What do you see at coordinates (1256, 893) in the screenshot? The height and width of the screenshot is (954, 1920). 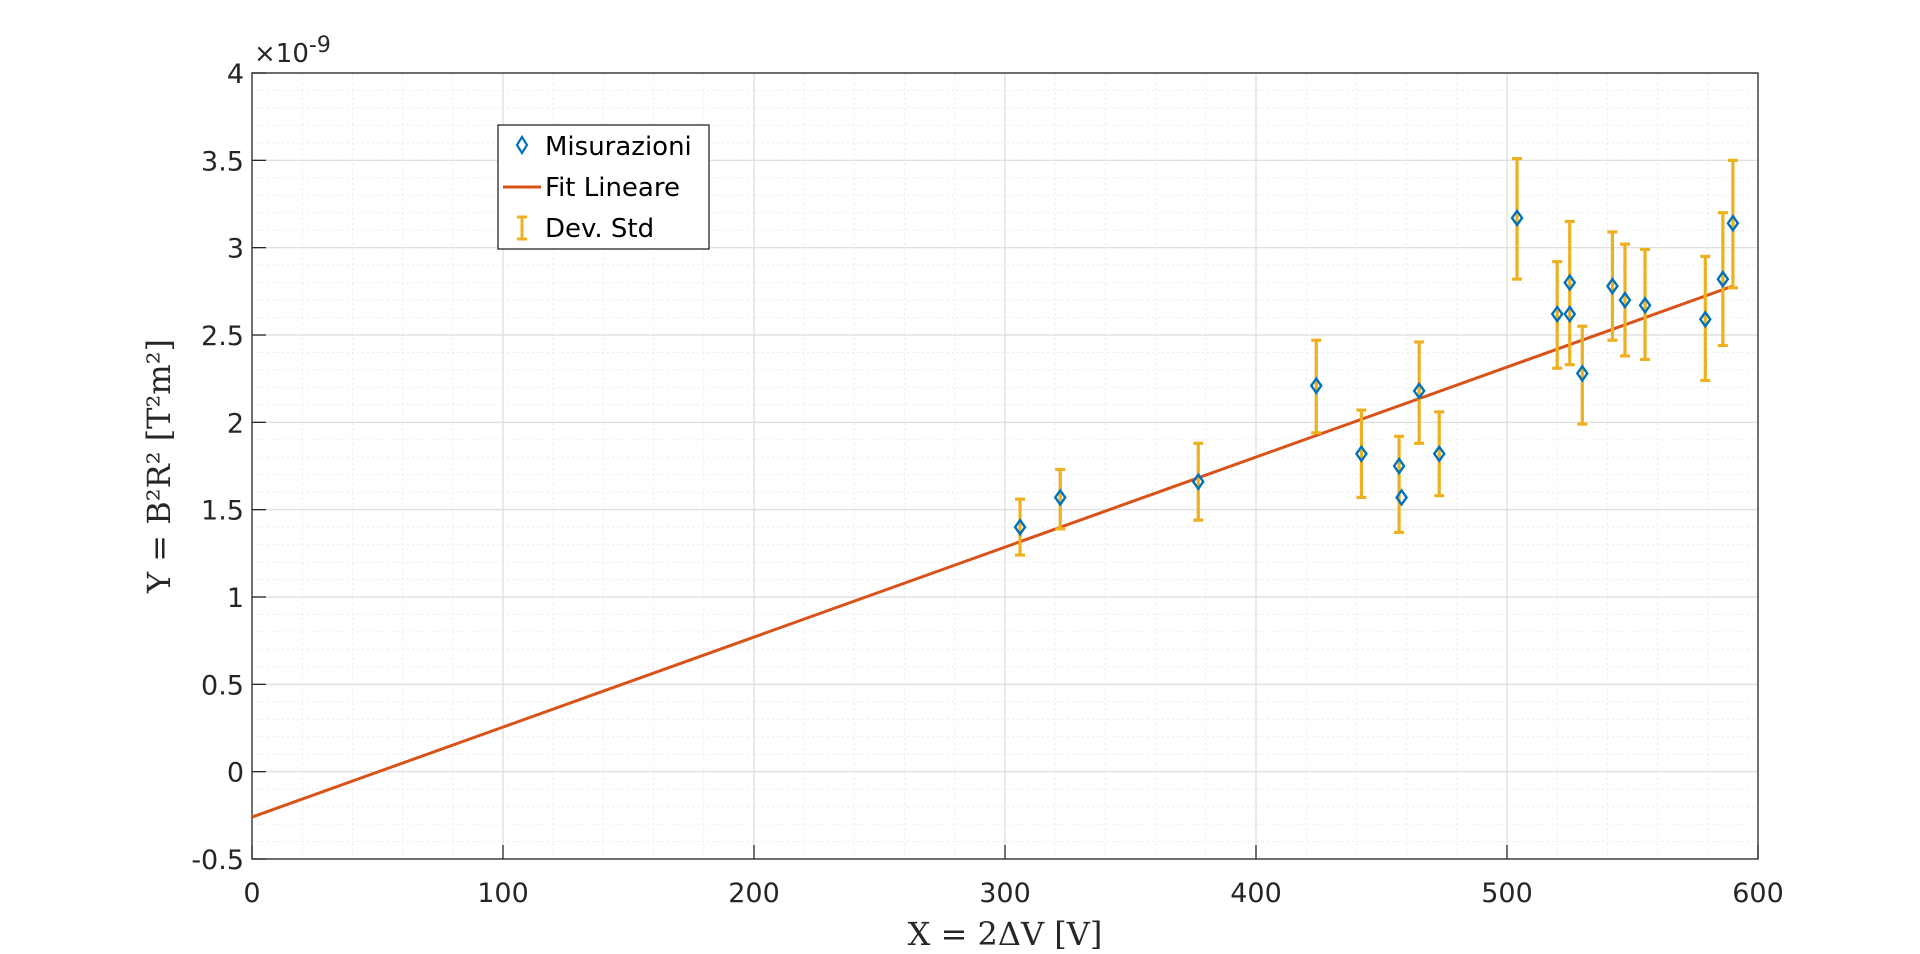 I see `x-tick-label: 400` at bounding box center [1256, 893].